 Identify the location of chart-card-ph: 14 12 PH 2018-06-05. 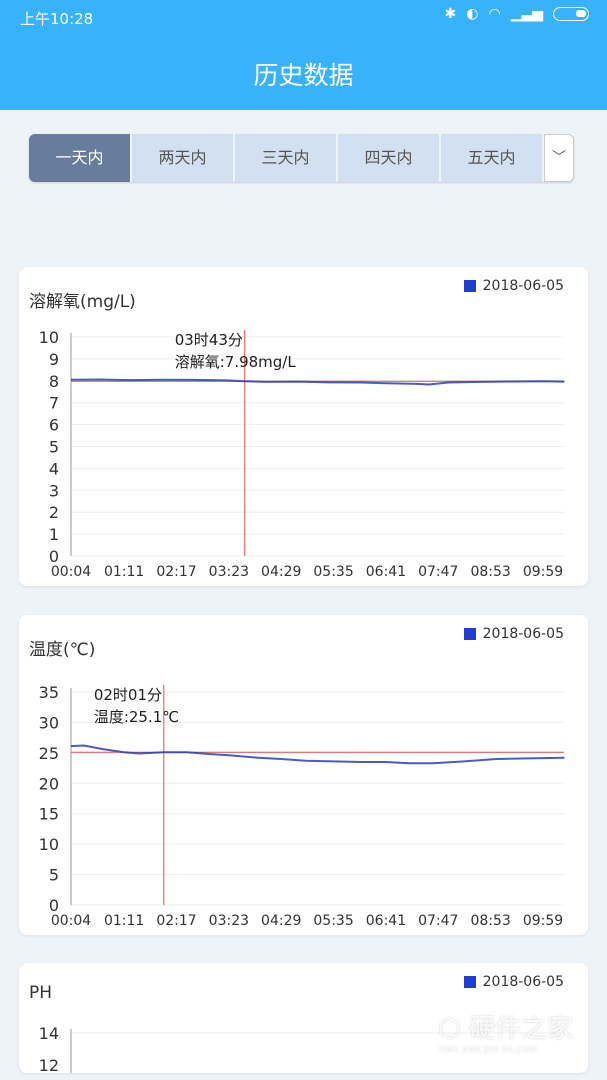
(303, 1018).